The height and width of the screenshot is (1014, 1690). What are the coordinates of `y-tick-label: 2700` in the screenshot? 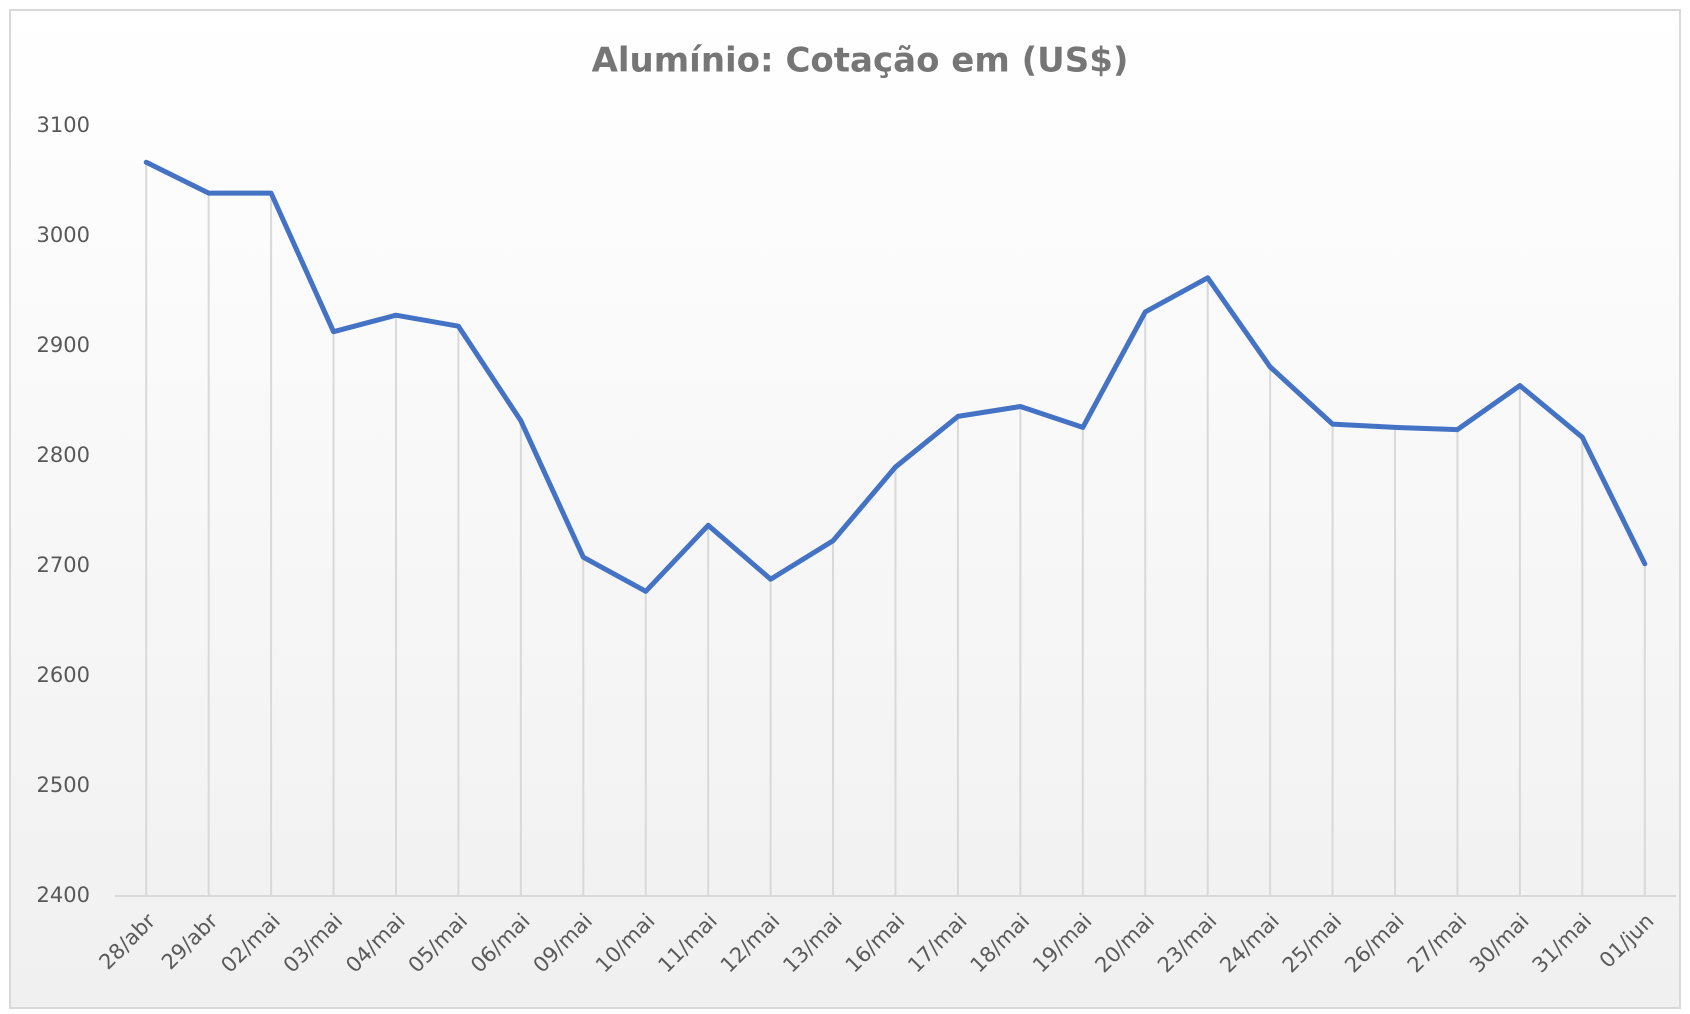 It's located at (63, 565).